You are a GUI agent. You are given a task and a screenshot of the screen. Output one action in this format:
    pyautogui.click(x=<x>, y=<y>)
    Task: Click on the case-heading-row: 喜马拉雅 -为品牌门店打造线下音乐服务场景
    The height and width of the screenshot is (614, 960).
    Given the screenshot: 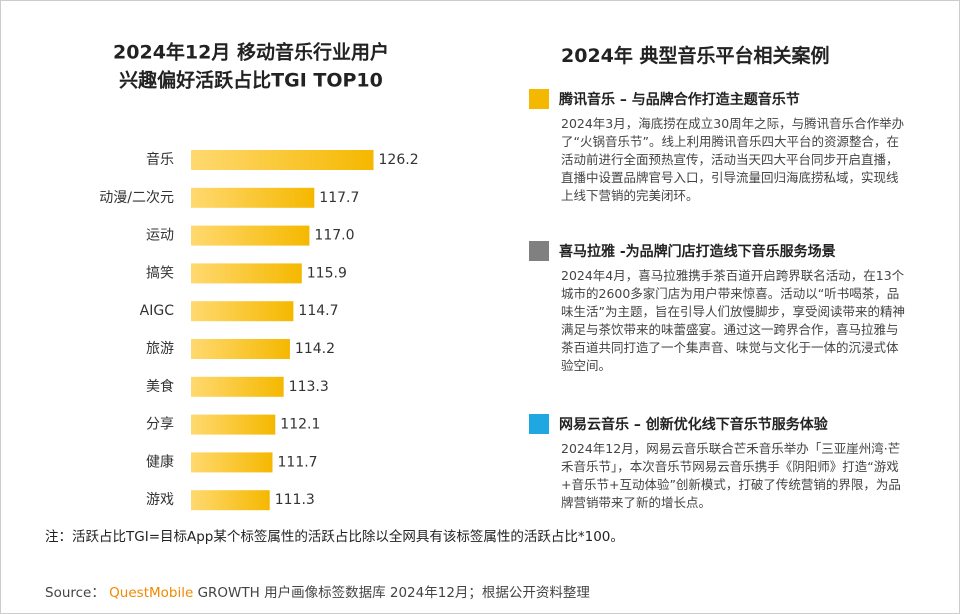 What is the action you would take?
    pyautogui.click(x=719, y=251)
    